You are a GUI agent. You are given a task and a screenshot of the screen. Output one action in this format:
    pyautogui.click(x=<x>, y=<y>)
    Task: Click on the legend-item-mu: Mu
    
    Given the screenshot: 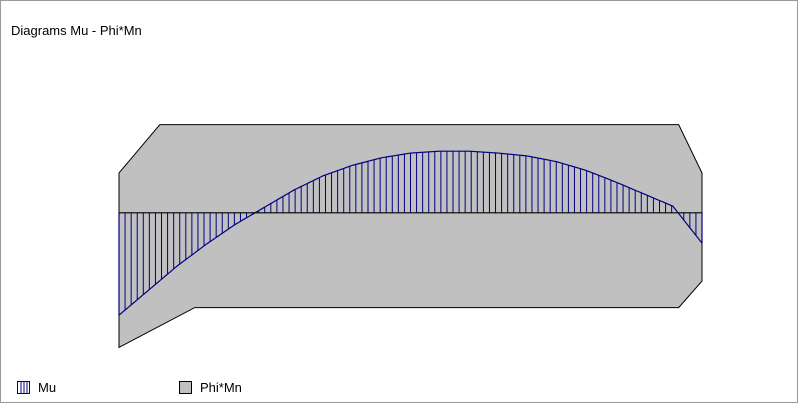 What is the action you would take?
    pyautogui.click(x=36, y=387)
    